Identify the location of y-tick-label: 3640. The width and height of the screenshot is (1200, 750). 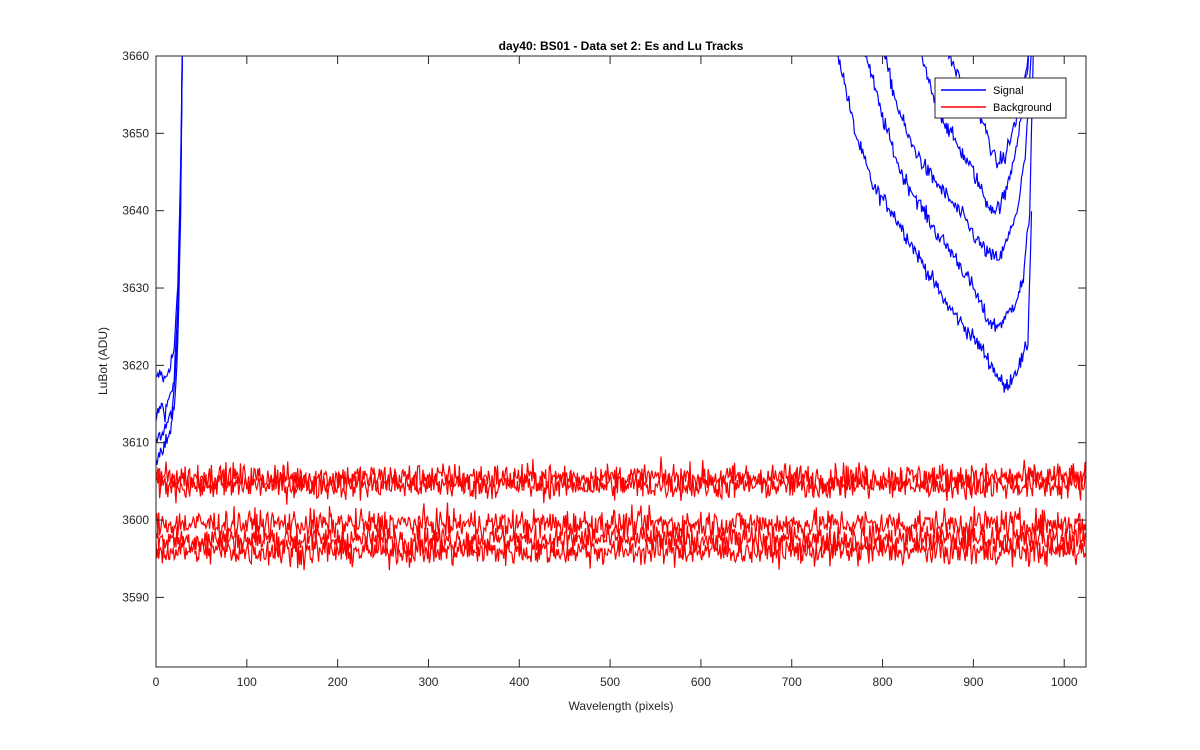
(135, 211).